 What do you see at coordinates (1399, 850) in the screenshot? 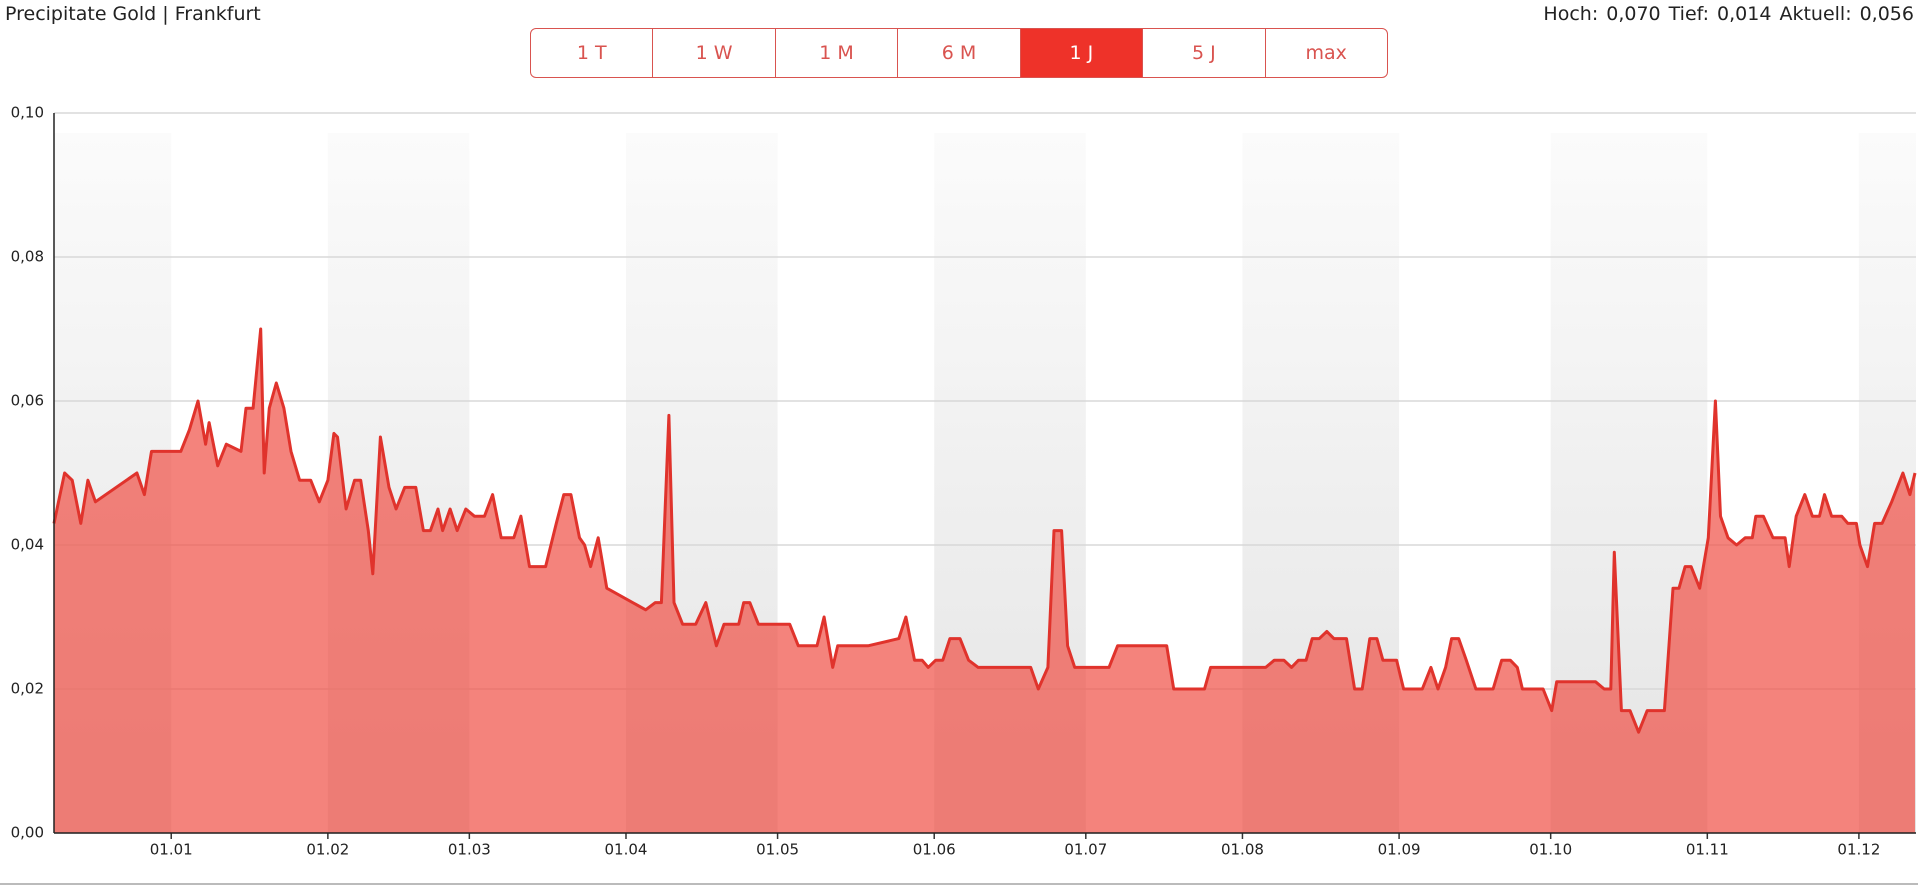
I see `x-tick-label: 01.09` at bounding box center [1399, 850].